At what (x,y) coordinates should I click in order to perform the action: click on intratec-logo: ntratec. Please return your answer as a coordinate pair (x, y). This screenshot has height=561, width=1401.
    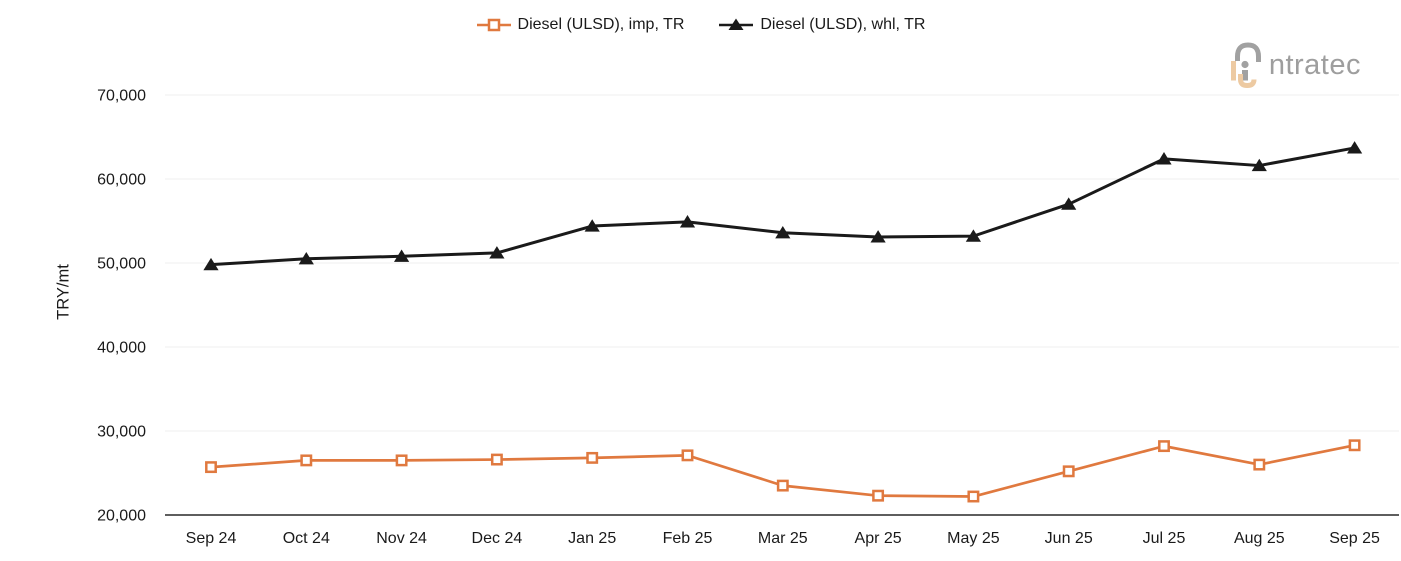
    Looking at the image, I should click on (1294, 64).